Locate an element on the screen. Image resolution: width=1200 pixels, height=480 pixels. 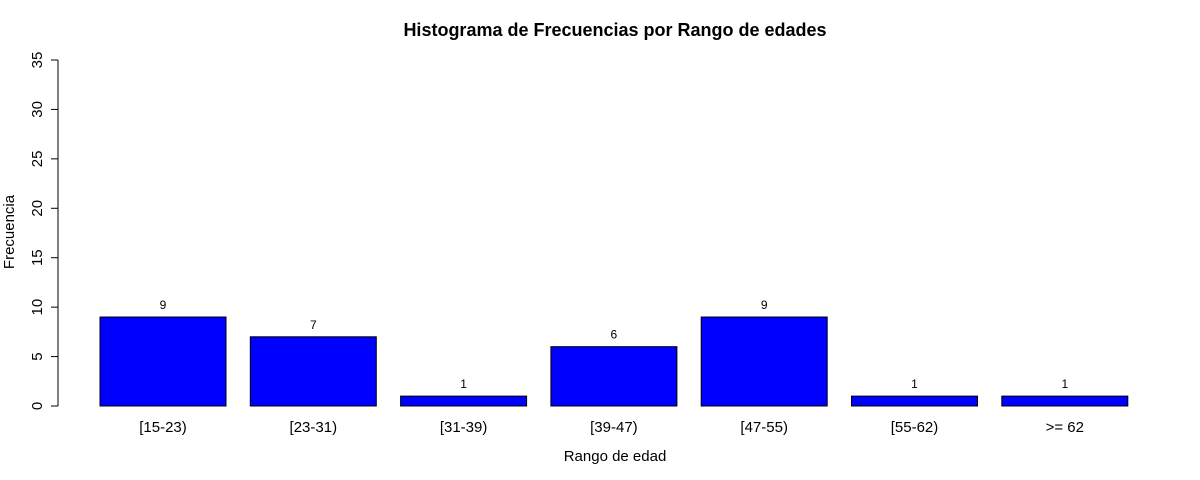
y-axis-label: Frecuencia is located at coordinates (9, 231).